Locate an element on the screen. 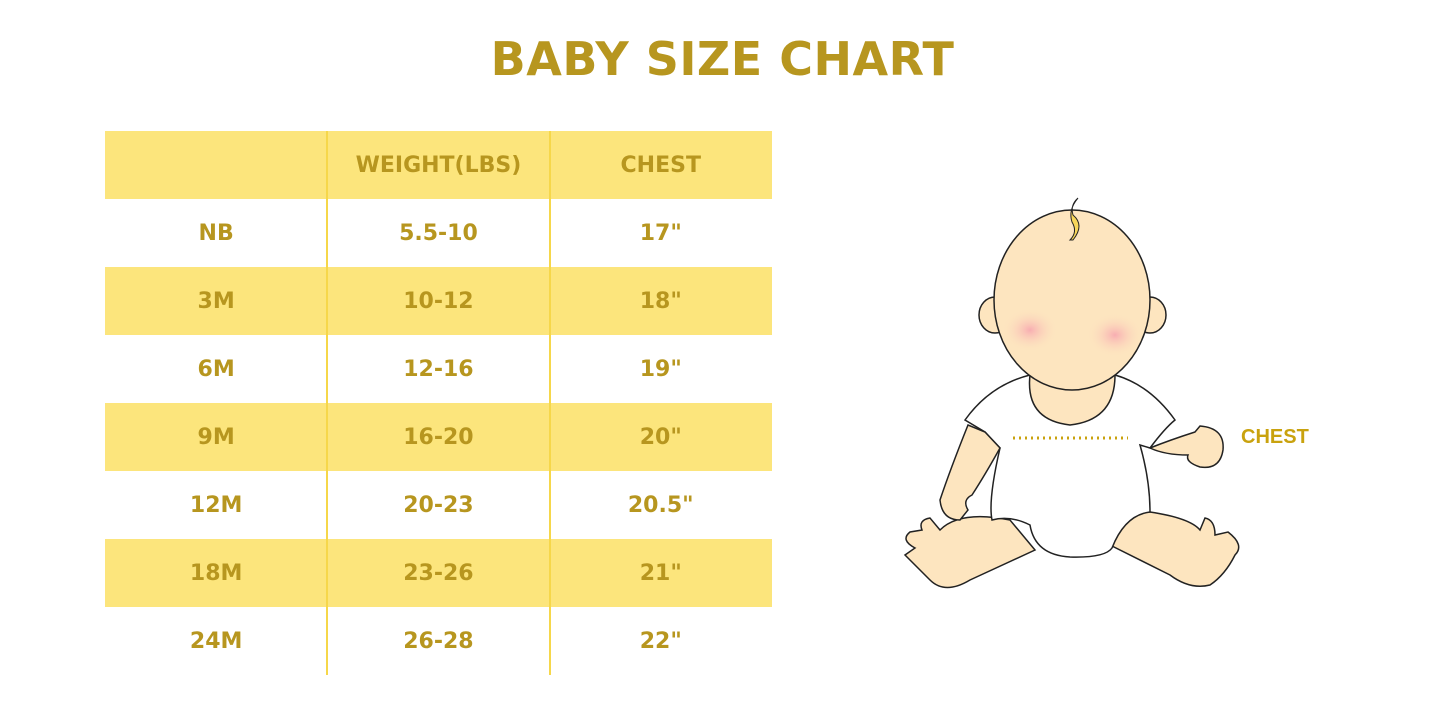 This screenshot has height=723, width=1445. chest-label: CHEST is located at coordinates (1275, 437).